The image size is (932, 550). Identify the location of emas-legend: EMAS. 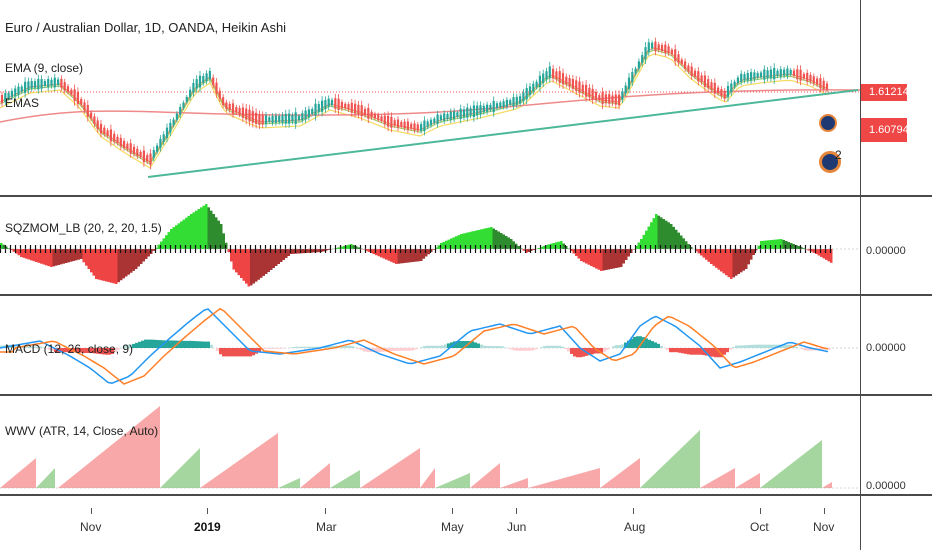
(22, 103).